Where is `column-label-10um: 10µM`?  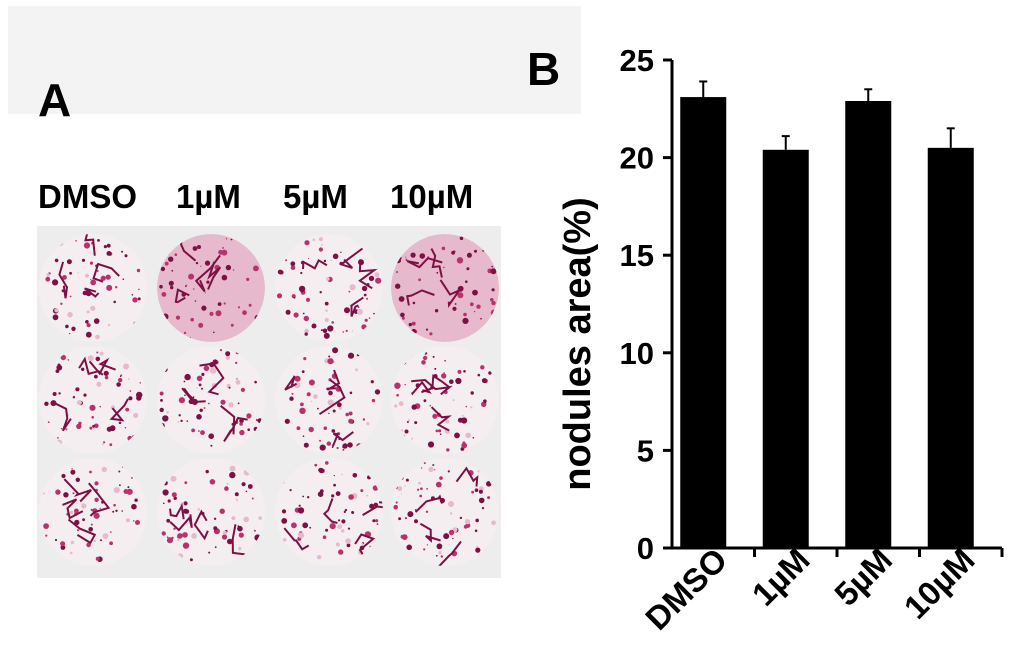 column-label-10um: 10µM is located at coordinates (432, 196).